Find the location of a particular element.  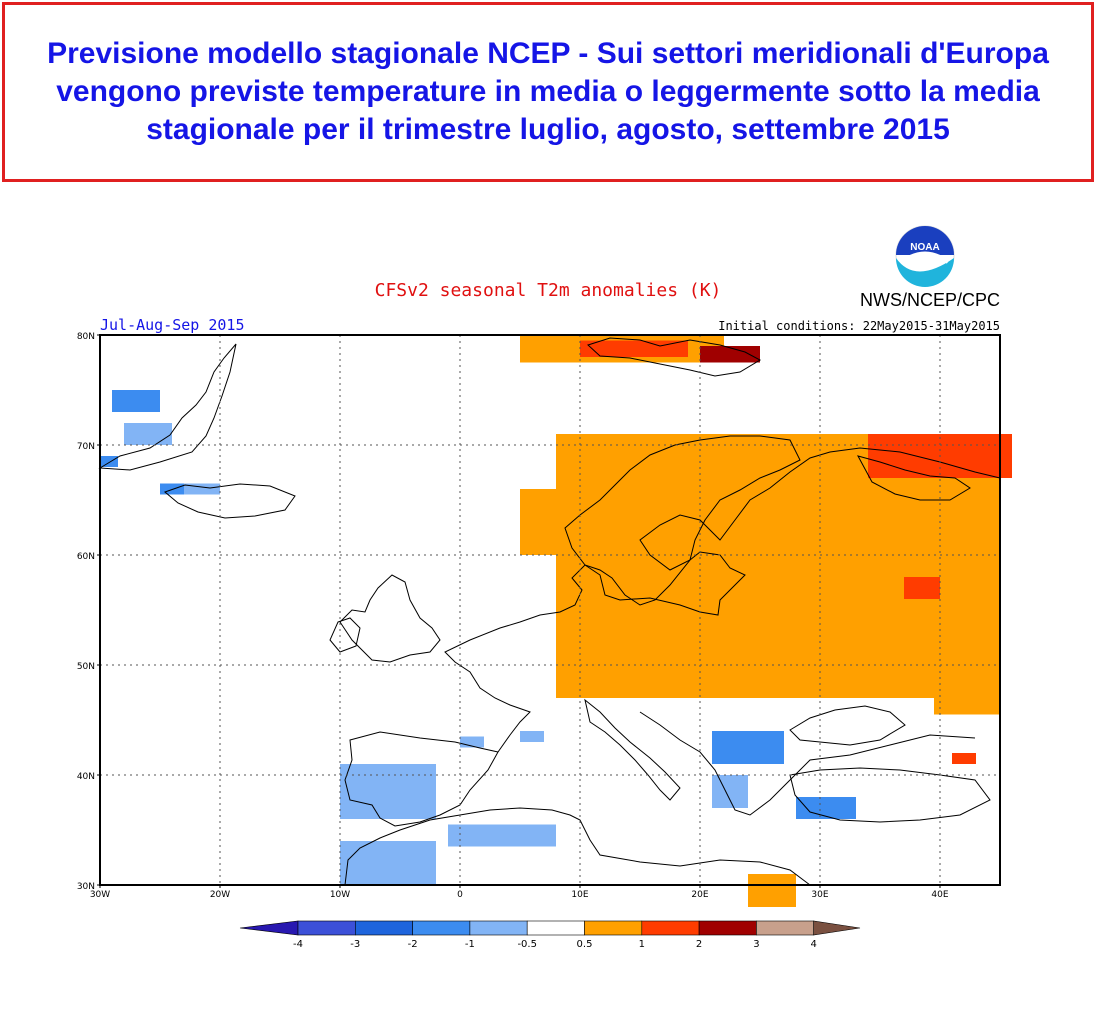

coast-black-sea is located at coordinates (847, 725).